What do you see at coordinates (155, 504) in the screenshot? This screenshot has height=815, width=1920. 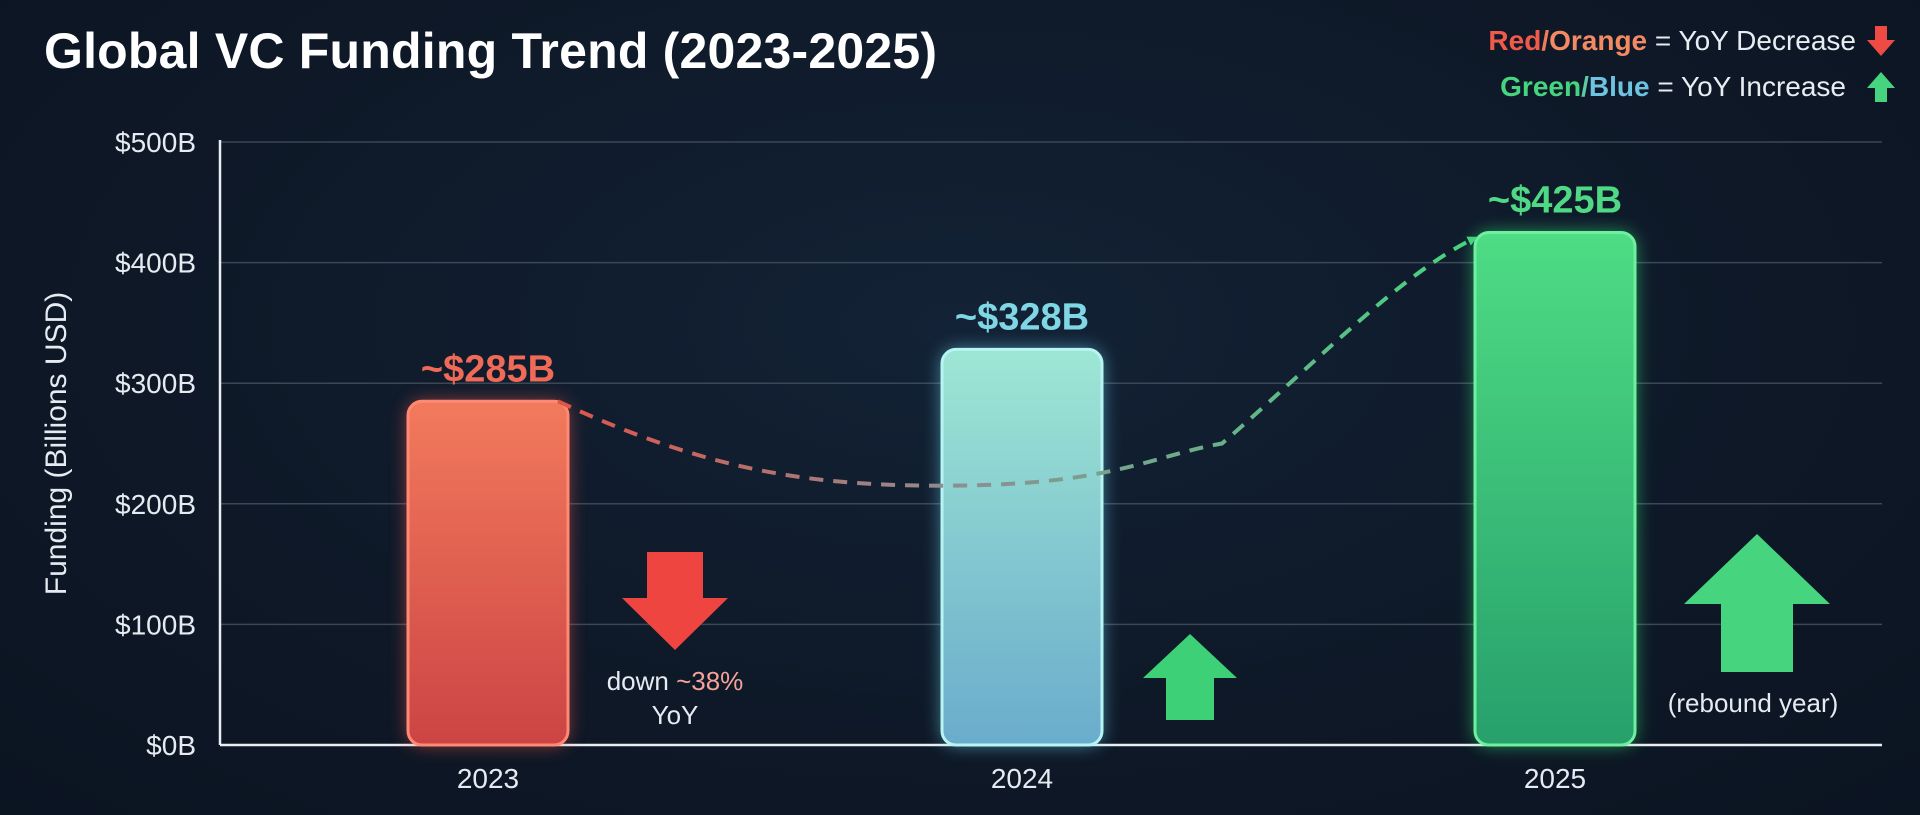 I see `y-tick-label: $200B` at bounding box center [155, 504].